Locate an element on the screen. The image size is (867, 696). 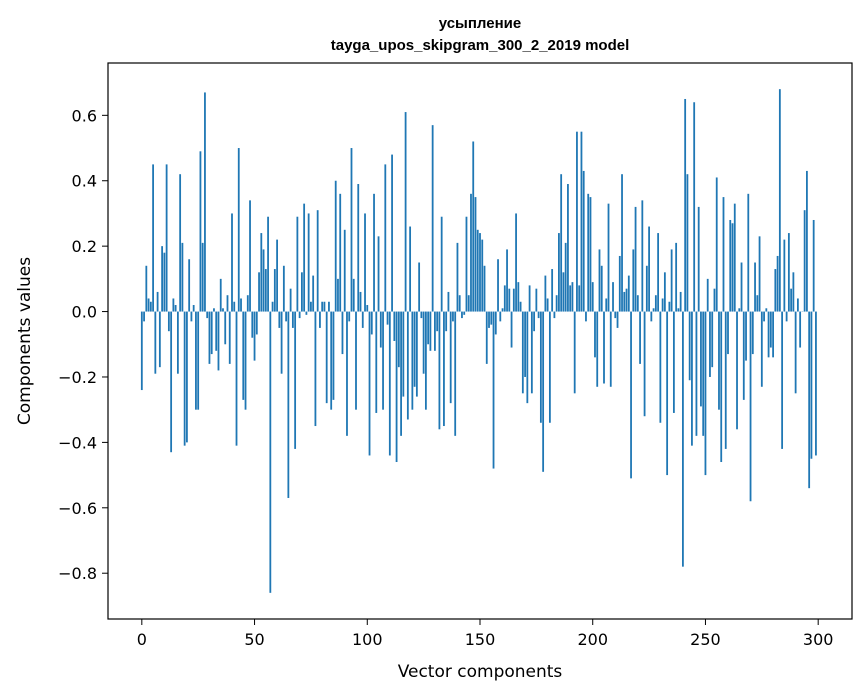
chart-subtitle: tayga_upos_skipgram_300_2_2019 model is located at coordinates (480, 45).